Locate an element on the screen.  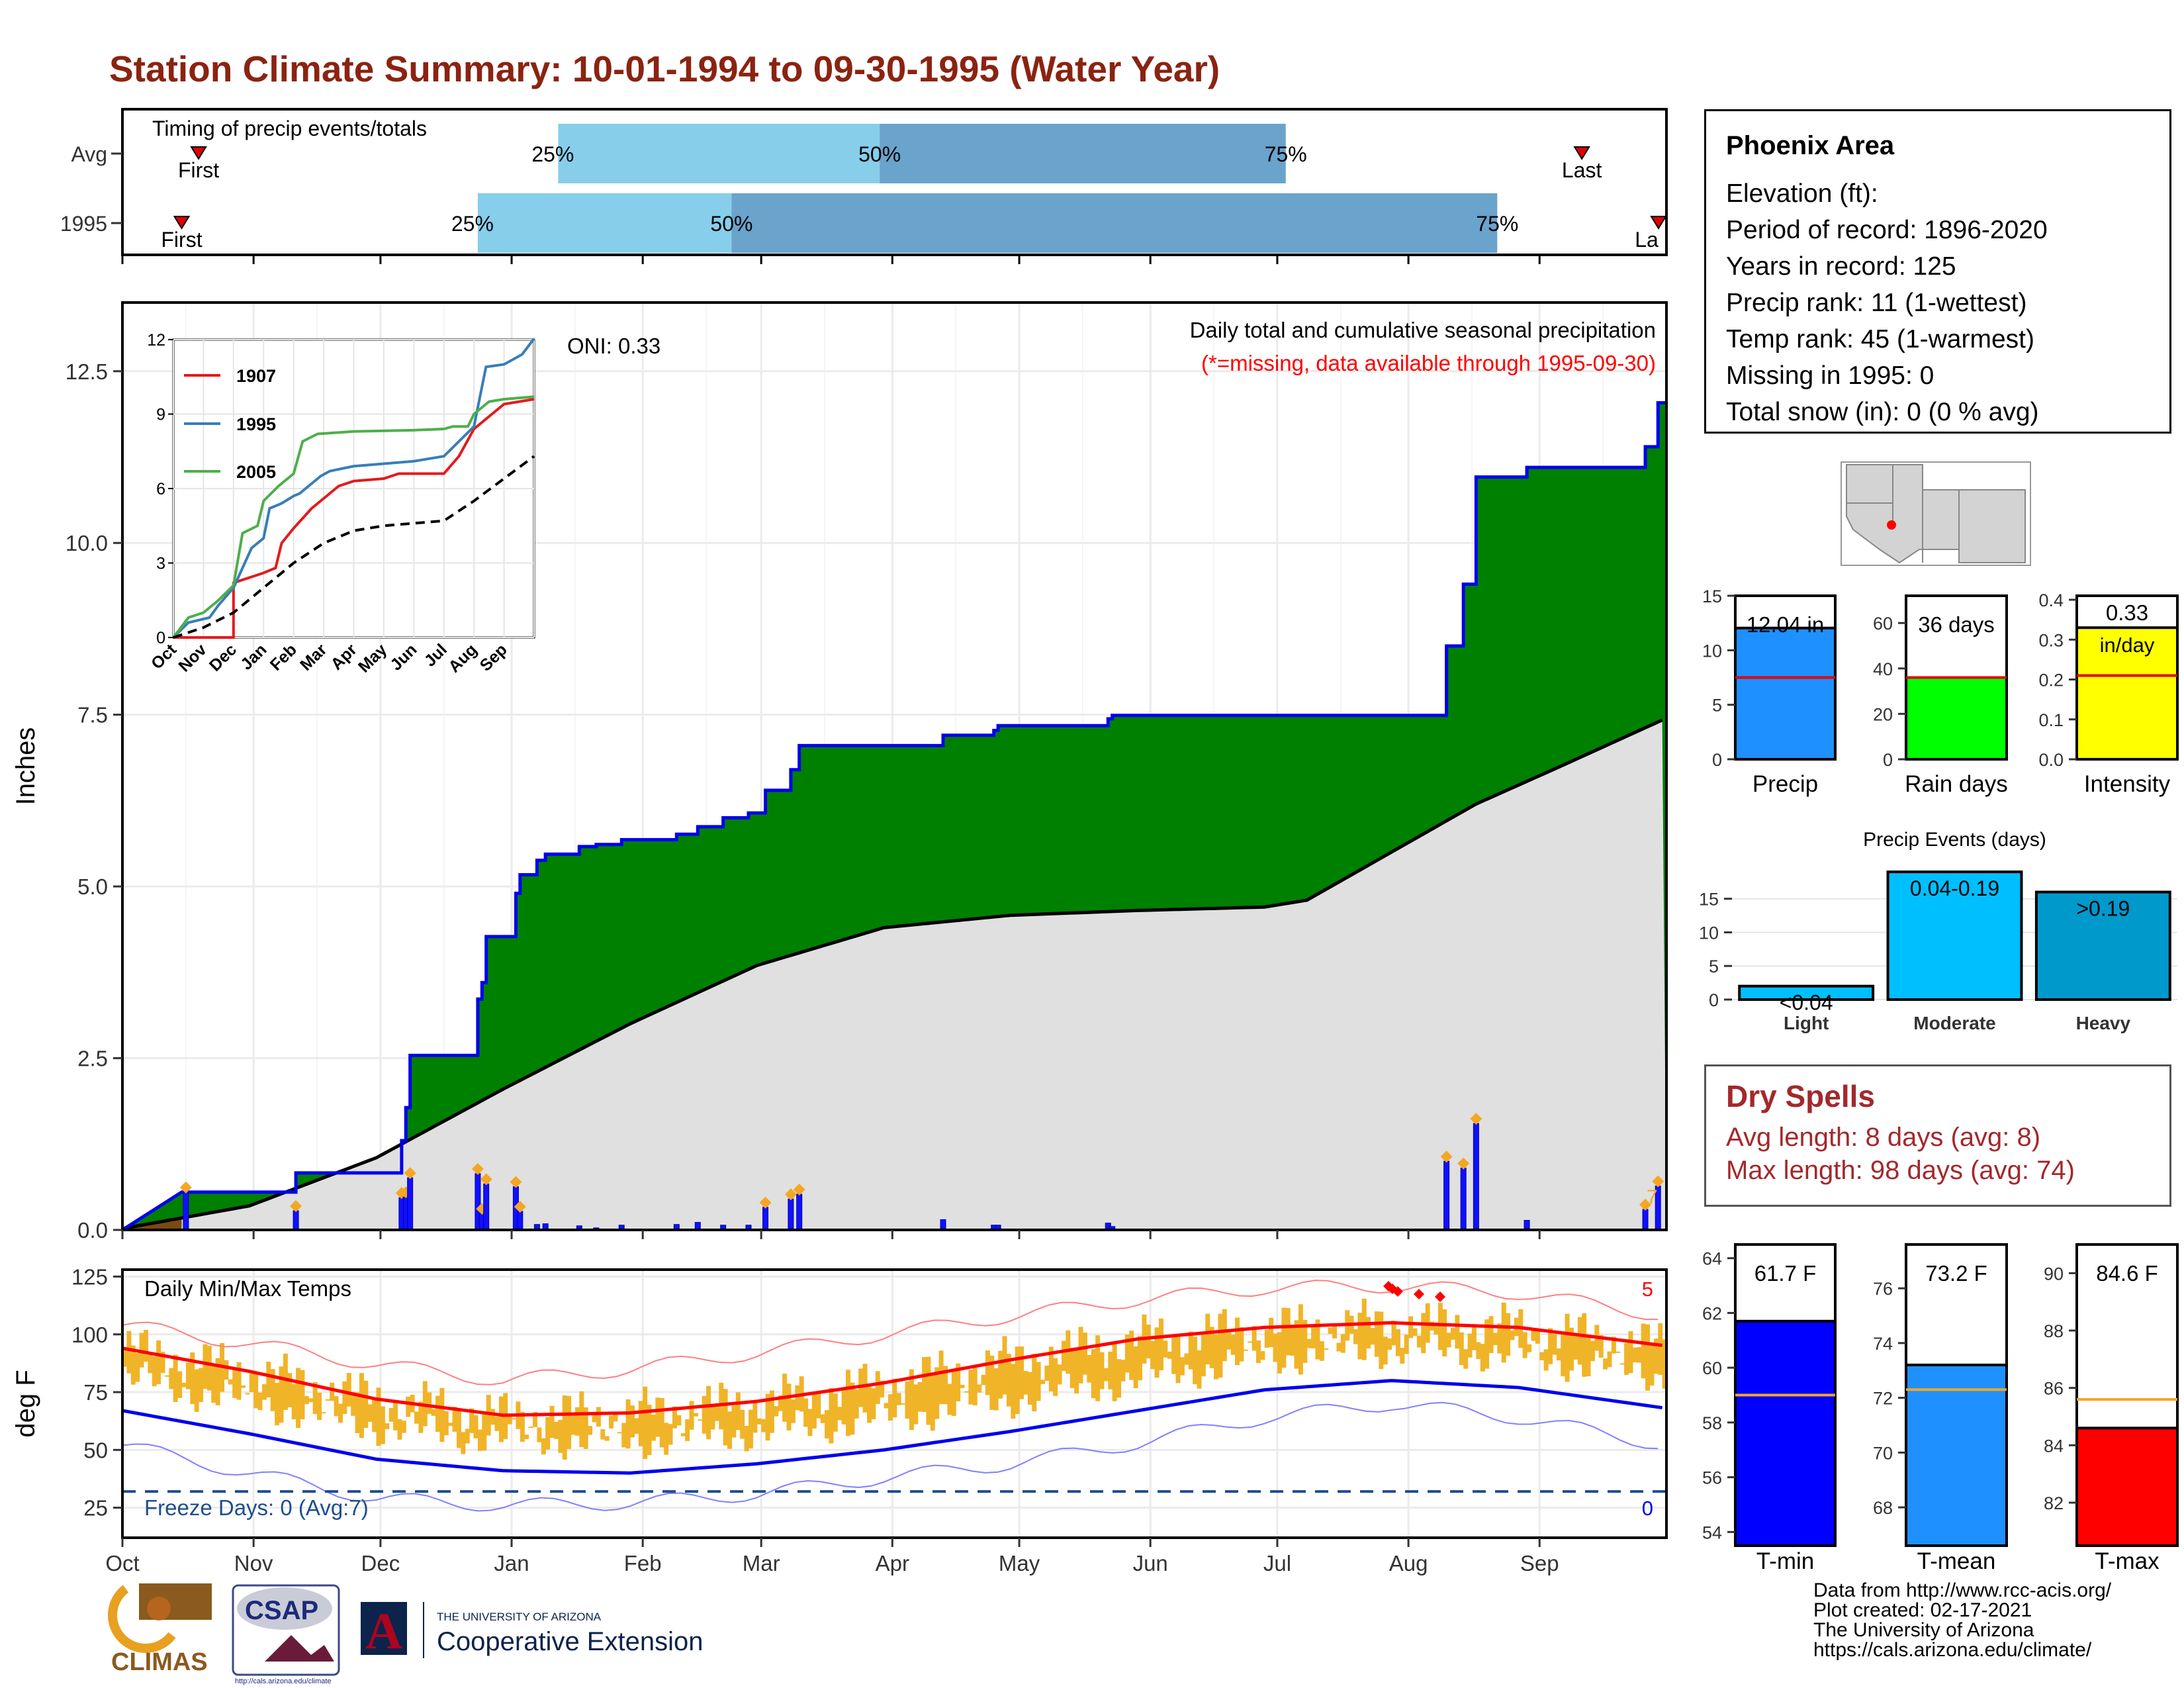
record-high-marker-icon is located at coordinates (1419, 1294).